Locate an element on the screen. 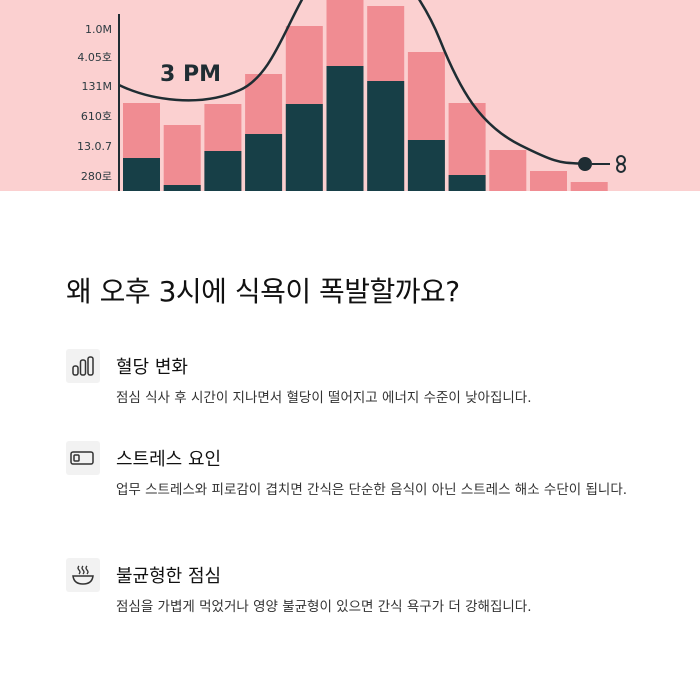 The image size is (700, 700). curve-end-point is located at coordinates (585, 164).